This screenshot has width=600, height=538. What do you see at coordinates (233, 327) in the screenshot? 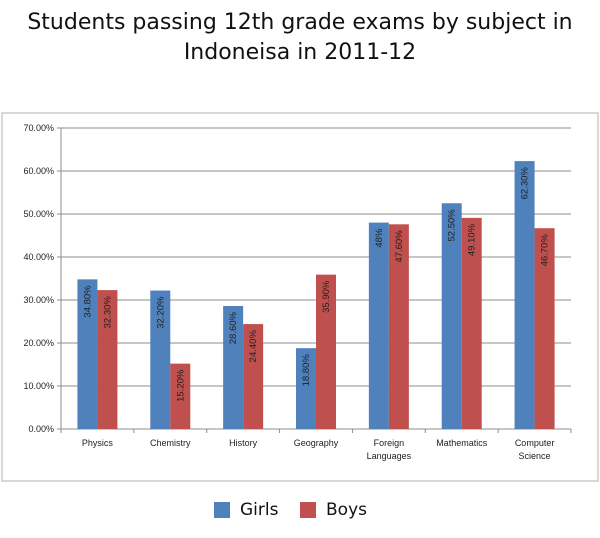
I see `data-label: 28.60%` at bounding box center [233, 327].